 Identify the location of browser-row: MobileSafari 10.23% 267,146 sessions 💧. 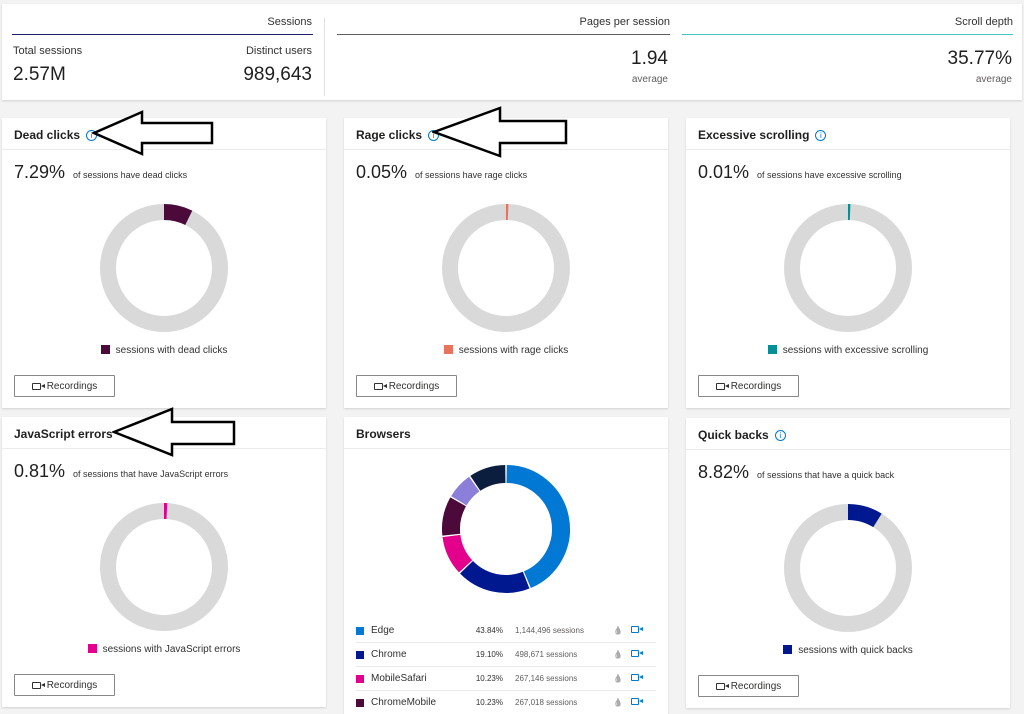
(506, 679).